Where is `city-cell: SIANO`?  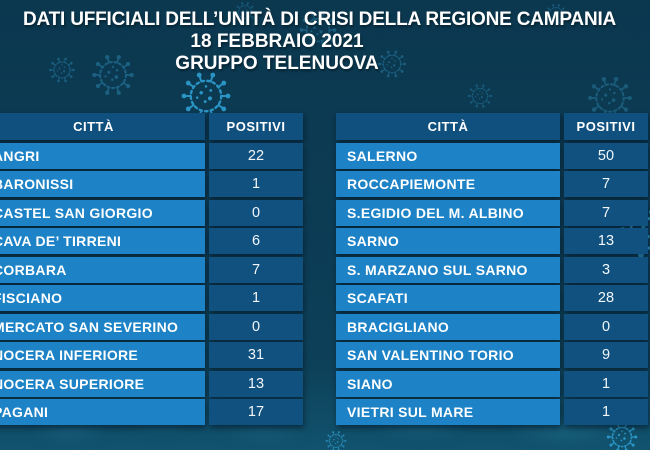
city-cell: SIANO is located at coordinates (448, 383).